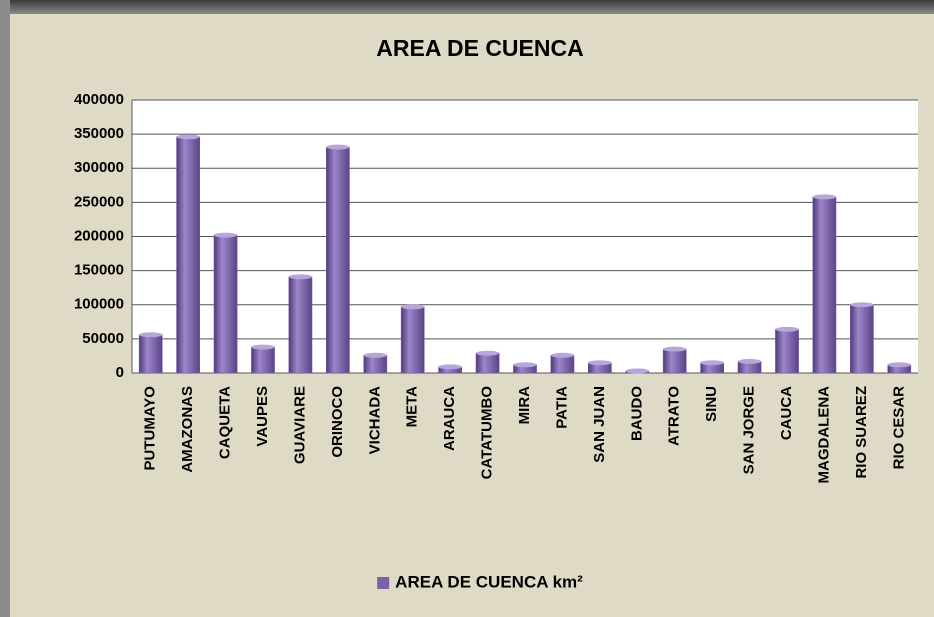 Image resolution: width=934 pixels, height=617 pixels. I want to click on y-tick-label: 200000, so click(99, 235).